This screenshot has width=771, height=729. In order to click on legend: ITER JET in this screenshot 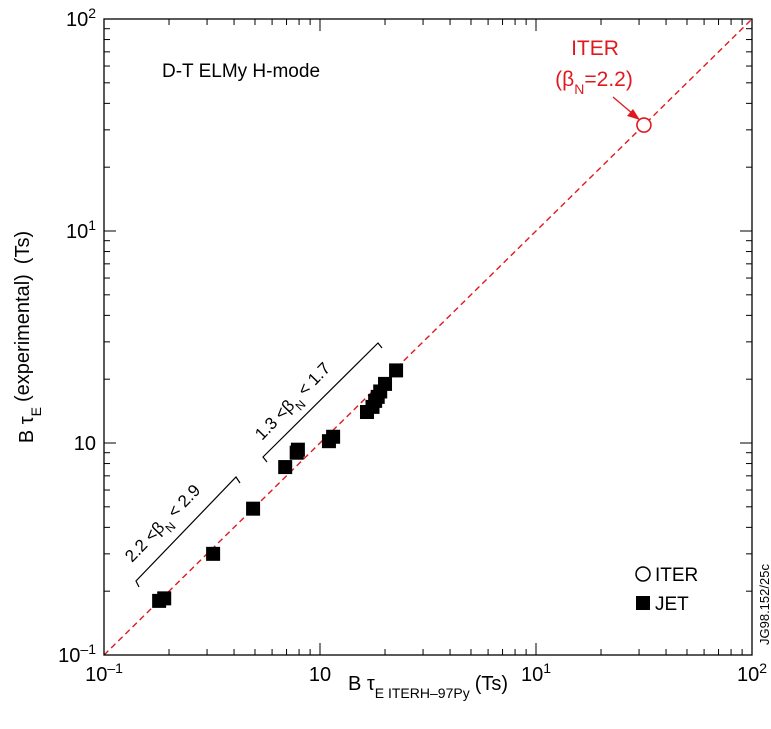, I will do `click(666, 590)`.